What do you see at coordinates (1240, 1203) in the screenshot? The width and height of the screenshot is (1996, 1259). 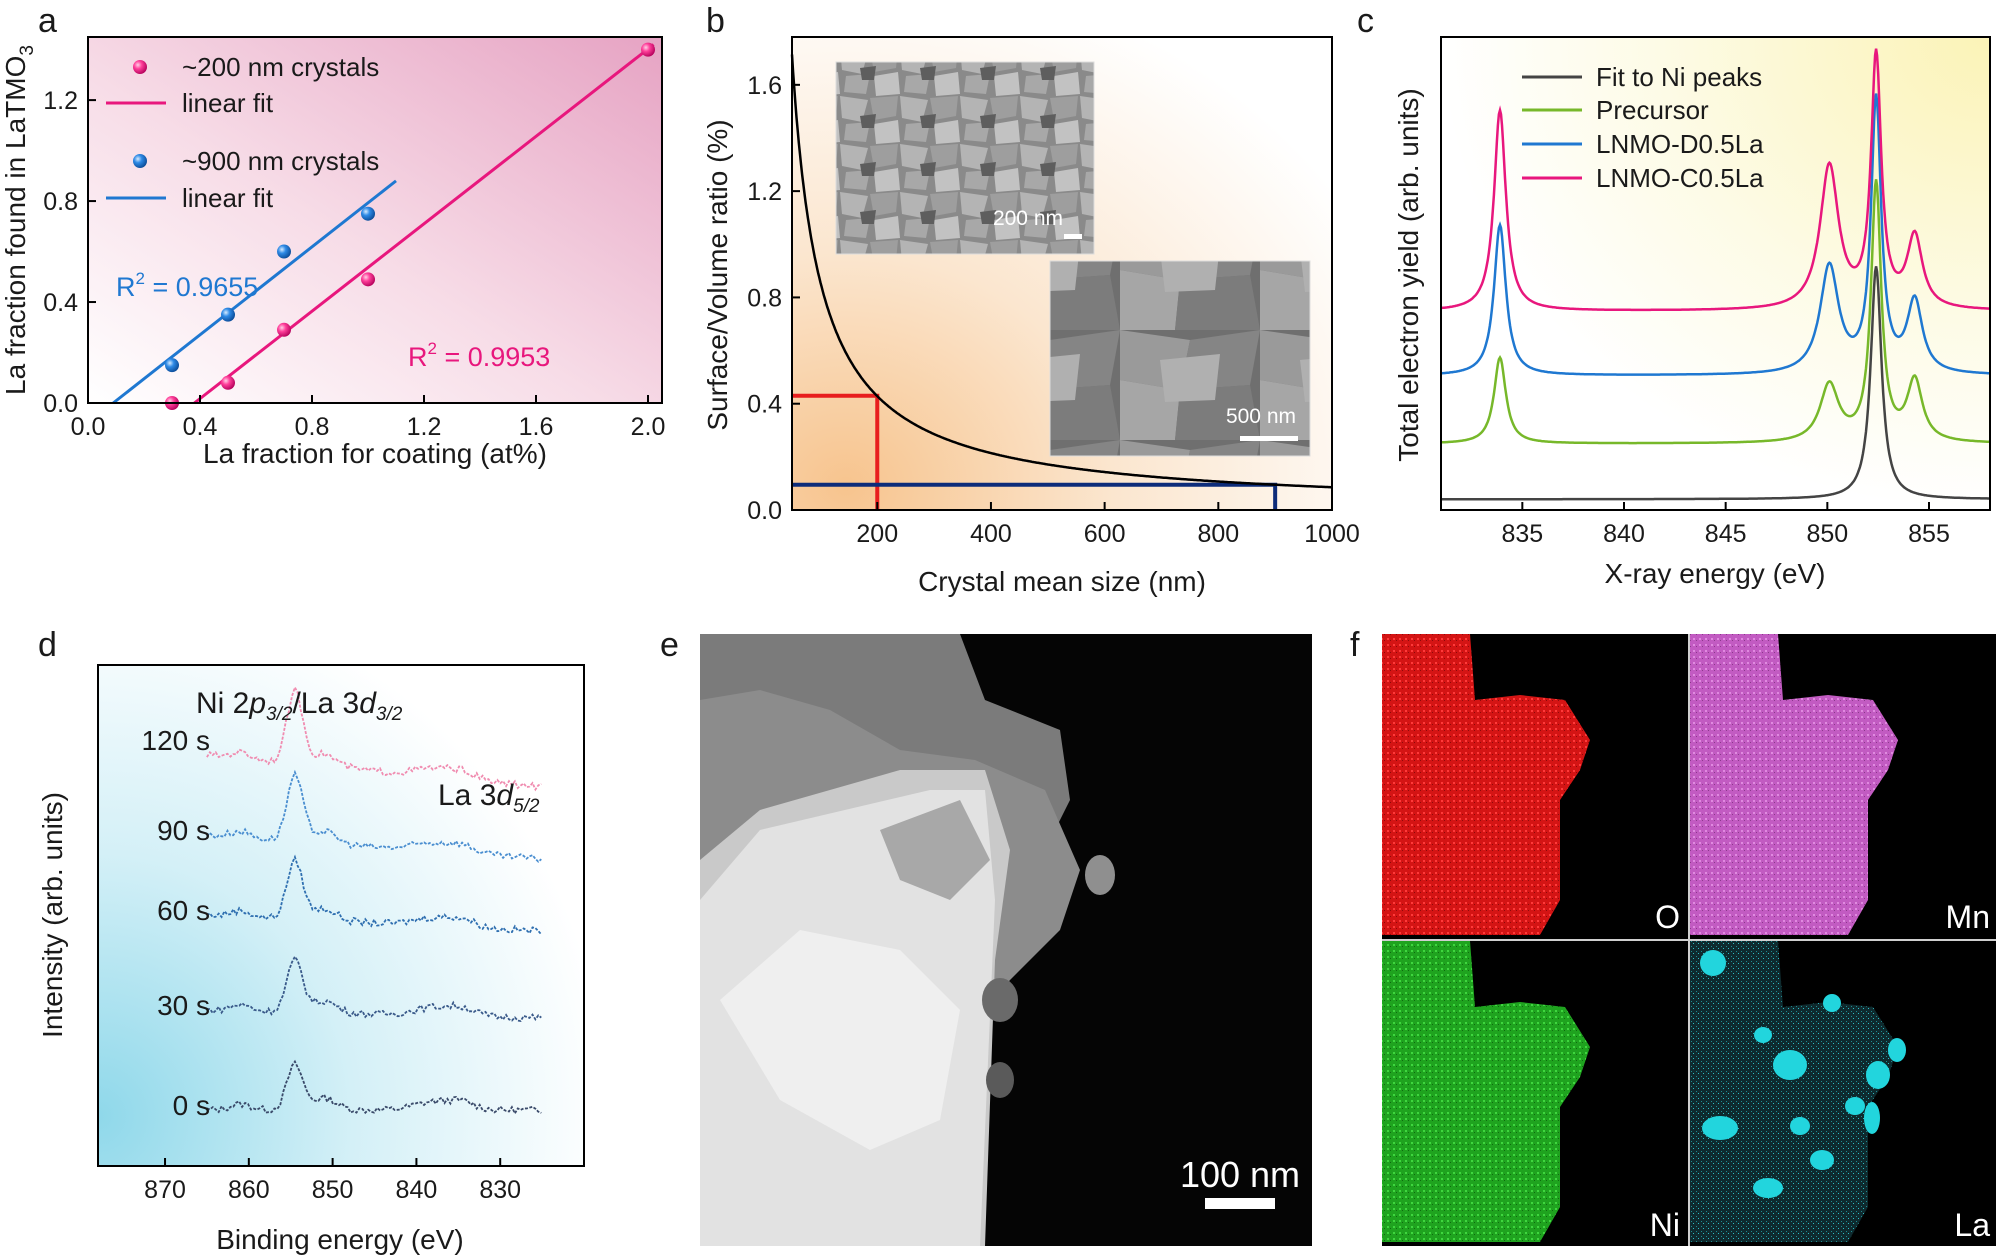 I see `tem-scale-bar` at bounding box center [1240, 1203].